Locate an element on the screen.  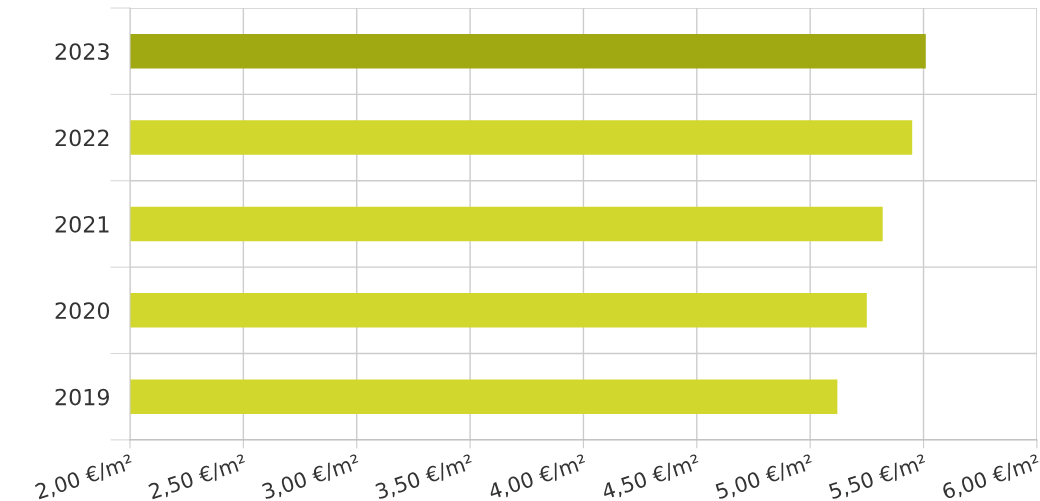
x-tick-label: 4,50 €/m² is located at coordinates (651, 477).